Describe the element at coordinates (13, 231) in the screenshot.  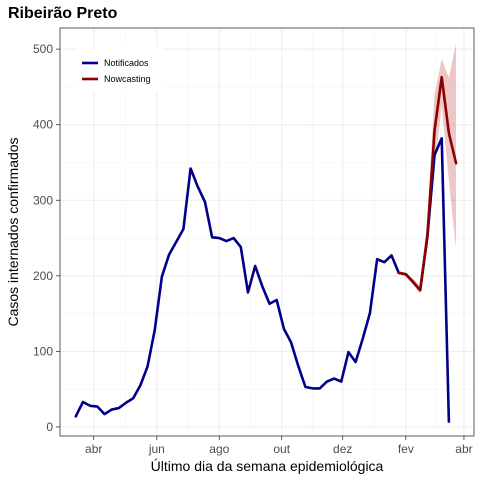
I see `y-axis-label: Casos internados confirmados` at that location.